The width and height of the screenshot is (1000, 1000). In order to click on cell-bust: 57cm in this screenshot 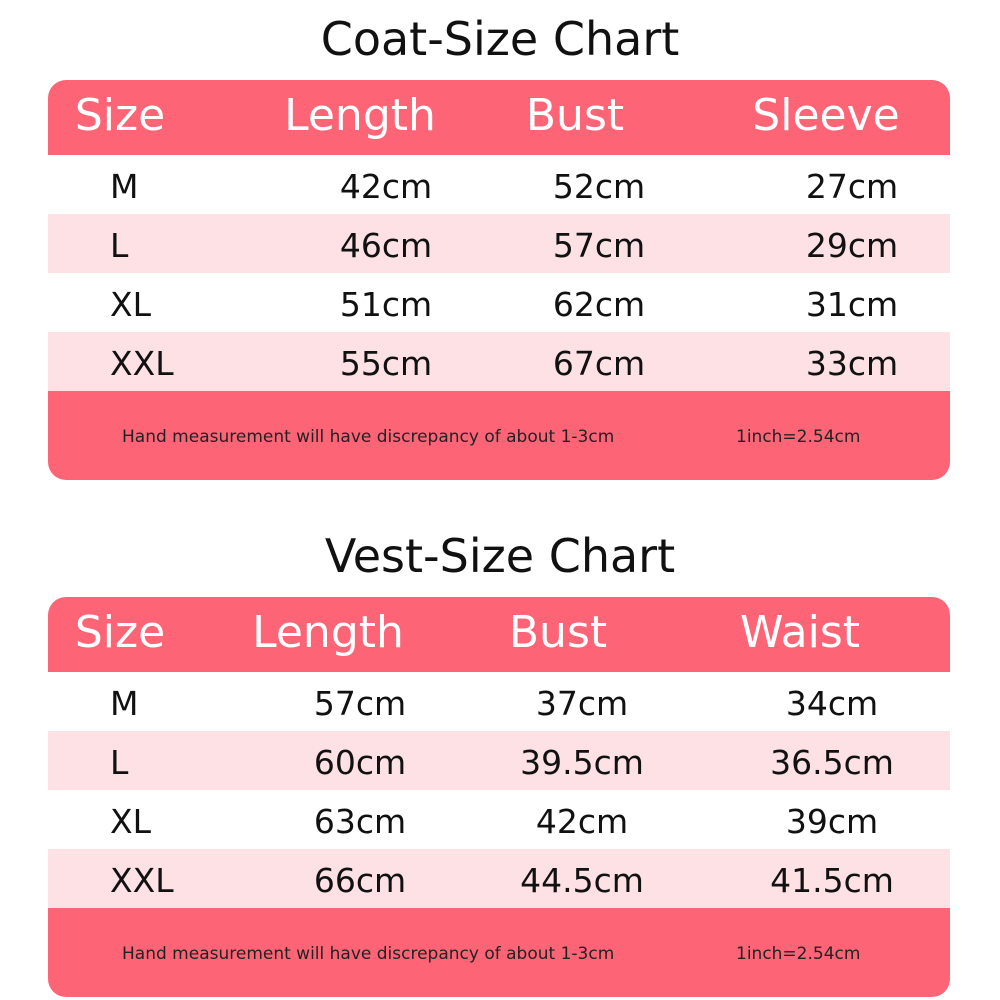, I will do `click(599, 245)`.